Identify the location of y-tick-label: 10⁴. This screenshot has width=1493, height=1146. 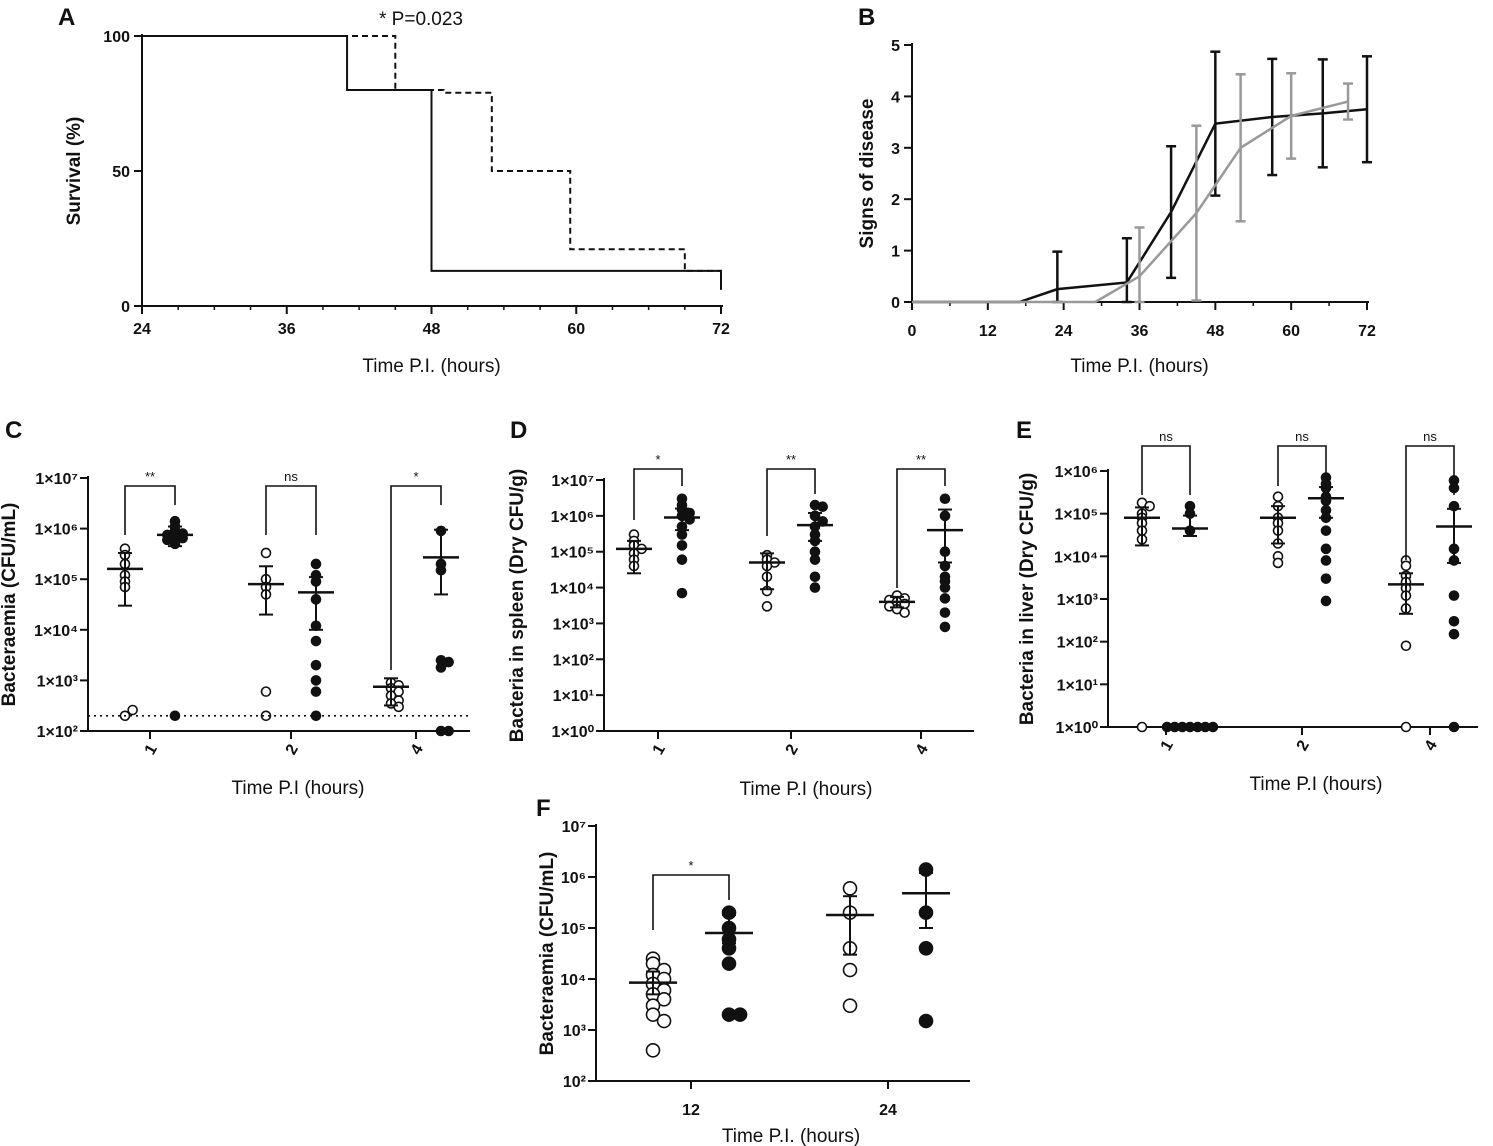
(573, 980).